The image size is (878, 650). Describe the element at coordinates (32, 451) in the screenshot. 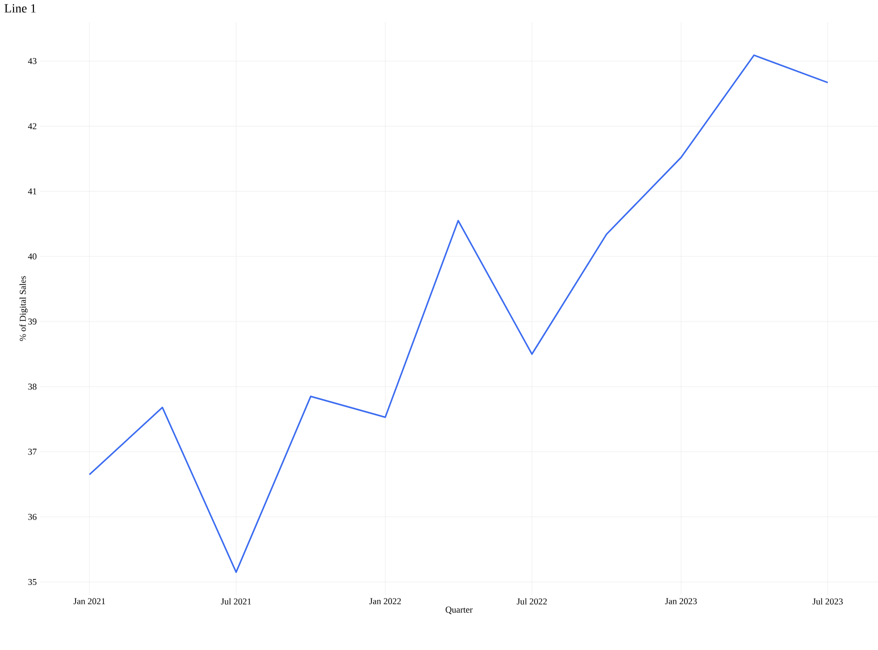

I see `y-tick-label: 37` at that location.